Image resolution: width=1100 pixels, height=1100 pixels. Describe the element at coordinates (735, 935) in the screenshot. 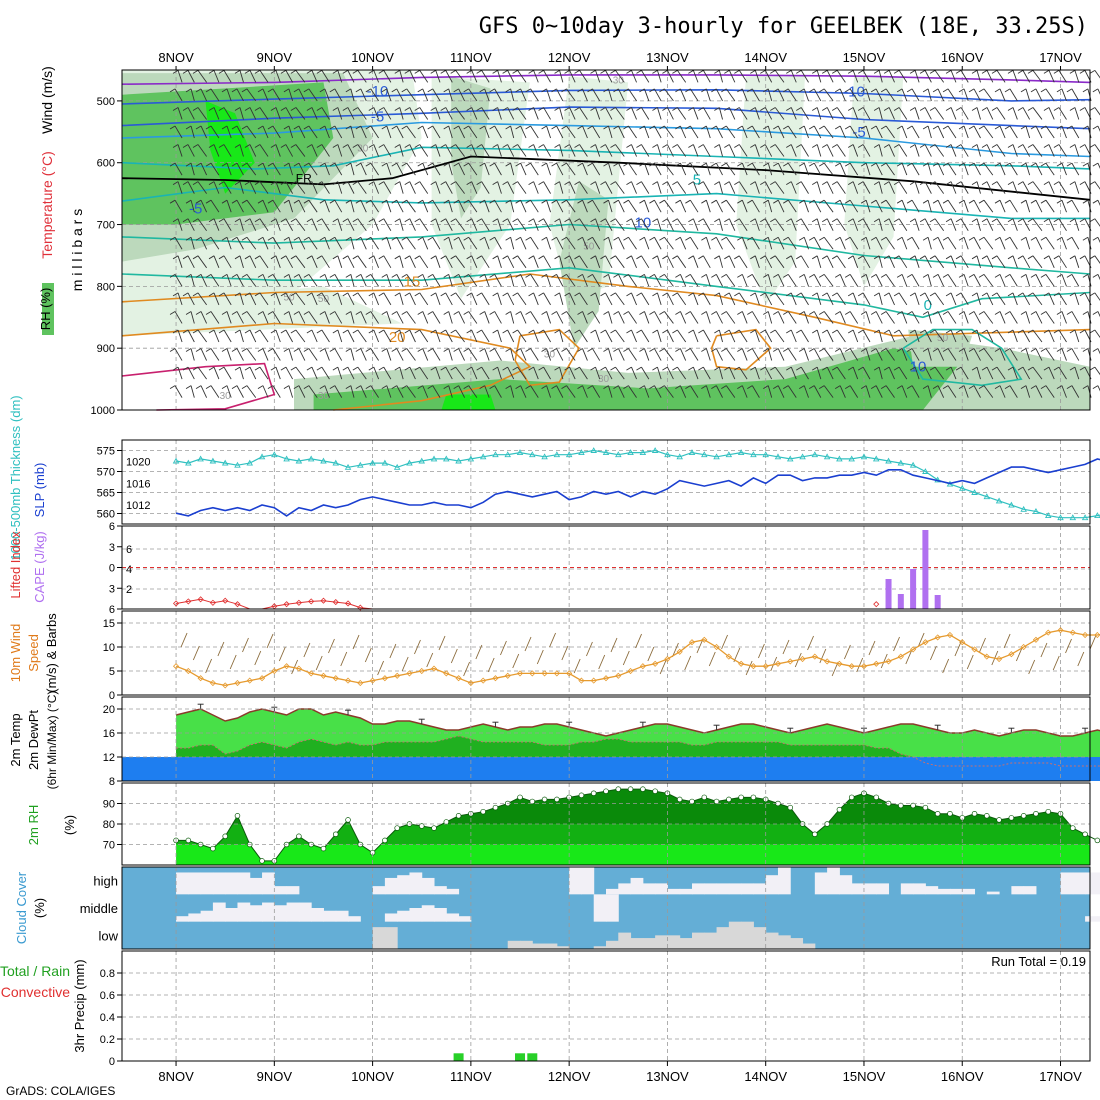

I see `cloud-bar-low` at that location.